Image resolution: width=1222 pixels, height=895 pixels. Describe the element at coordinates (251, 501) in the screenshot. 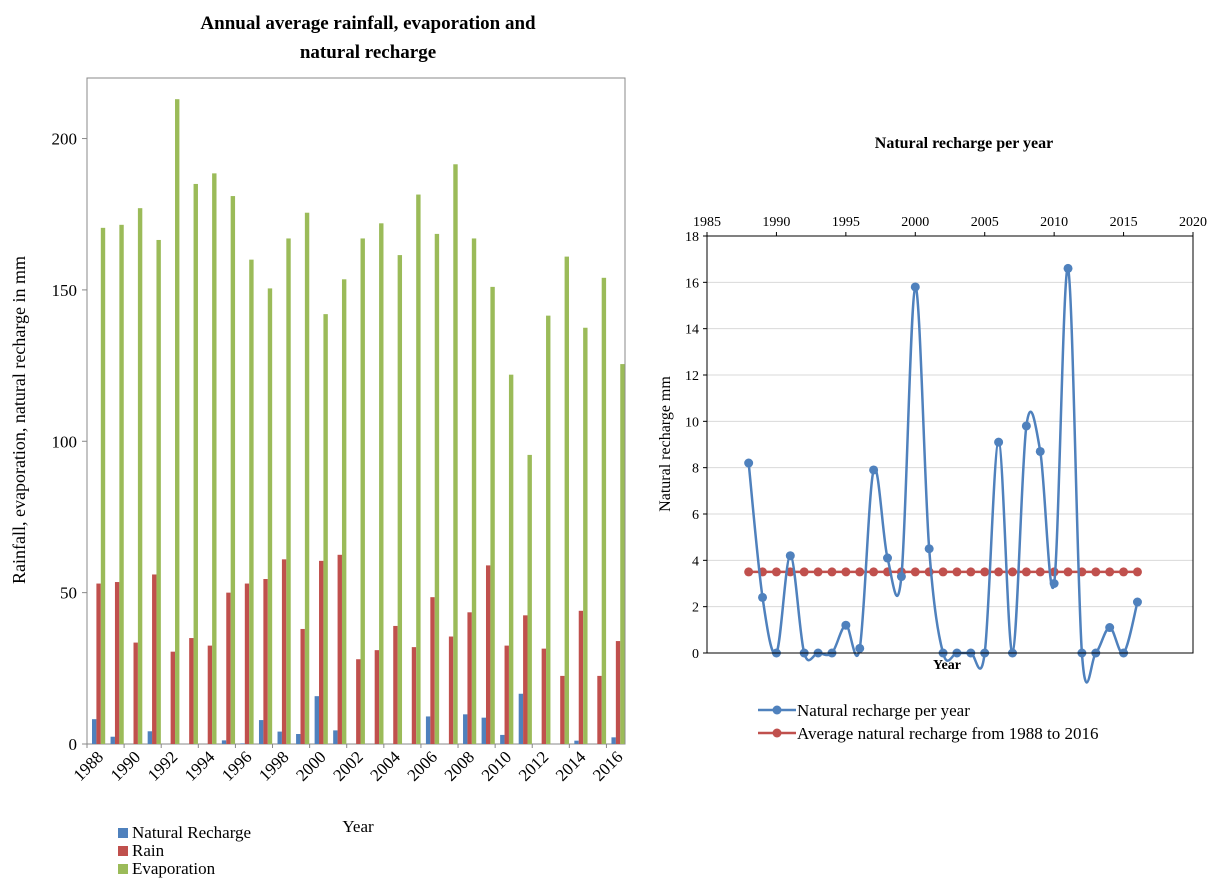

I see `bar-evaporation-1996` at that location.